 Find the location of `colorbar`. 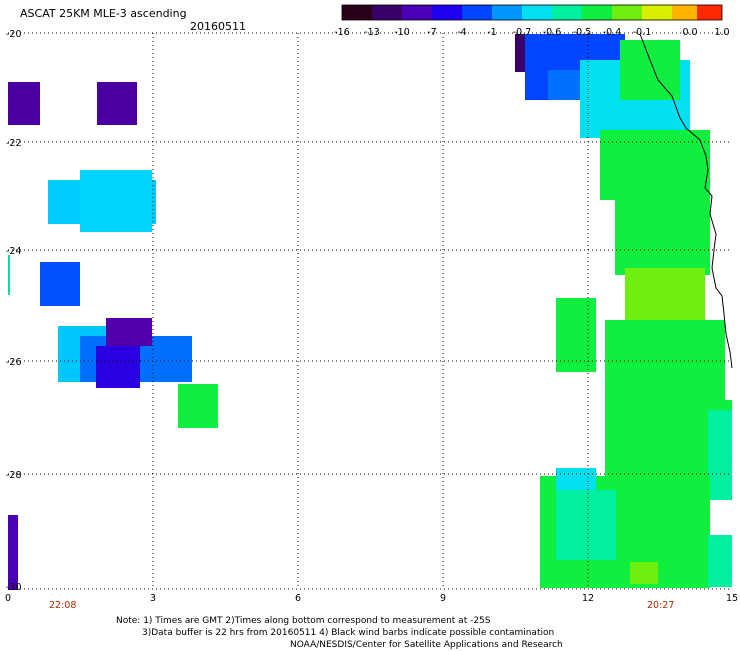

colorbar is located at coordinates (532, 12).